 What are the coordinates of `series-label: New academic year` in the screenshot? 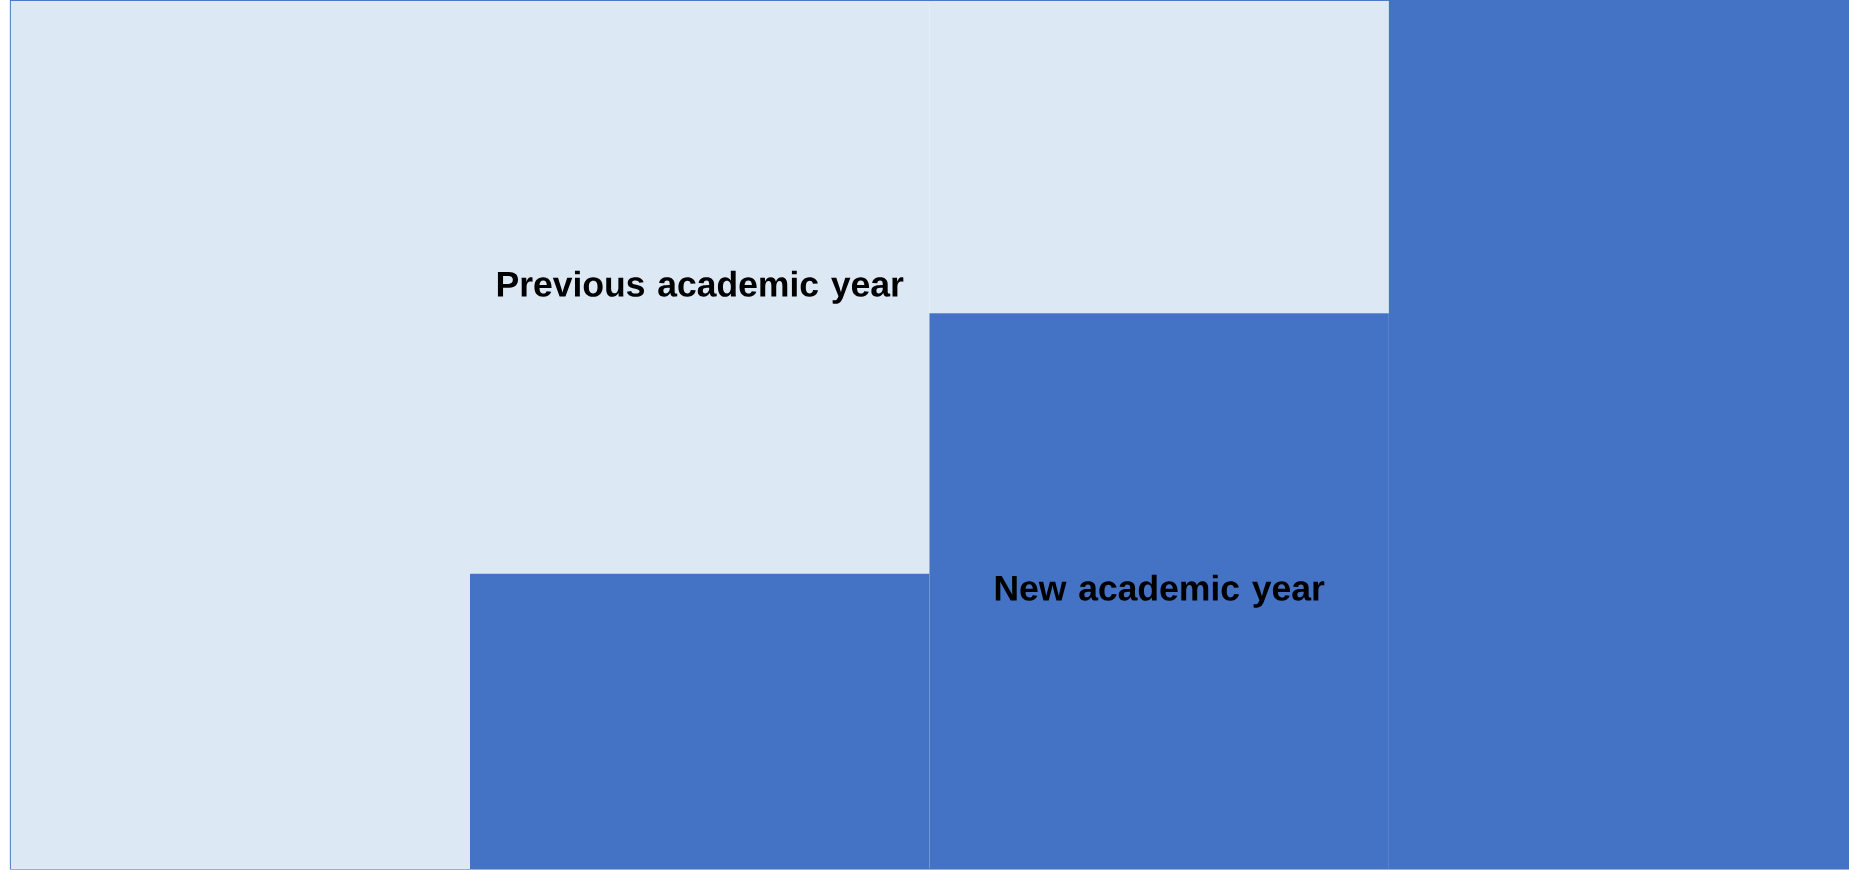 It's located at (1160, 591).